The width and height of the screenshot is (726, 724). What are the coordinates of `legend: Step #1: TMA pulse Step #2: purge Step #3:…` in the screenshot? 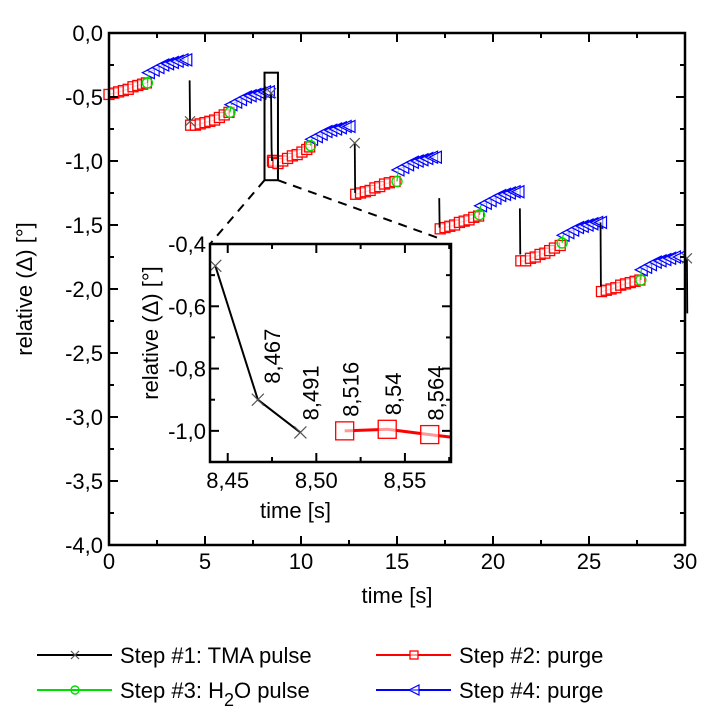 It's located at (320, 676).